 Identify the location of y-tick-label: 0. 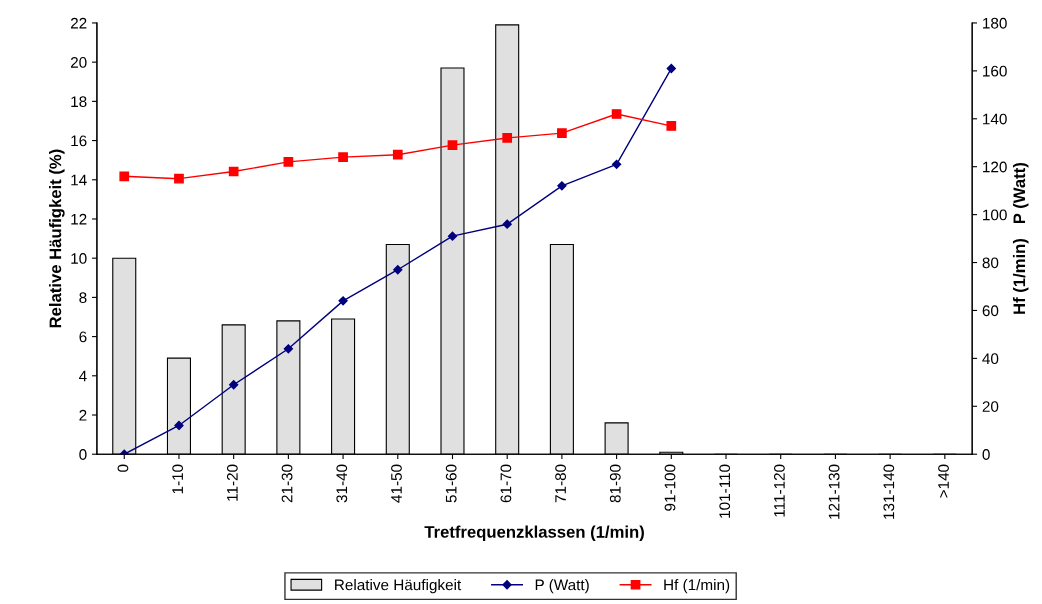
(83, 454).